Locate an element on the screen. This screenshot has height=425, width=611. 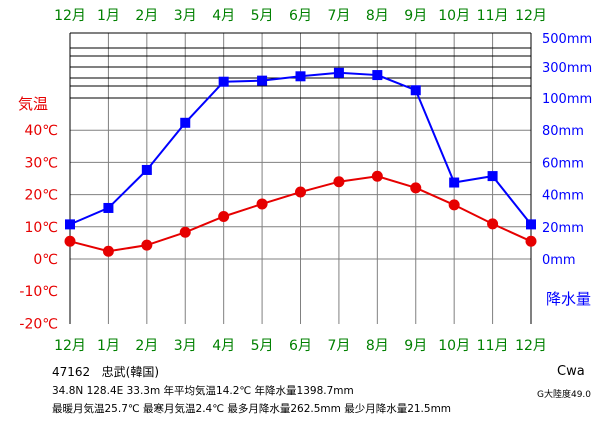
month-label-bottom: 6月 is located at coordinates (300, 346).